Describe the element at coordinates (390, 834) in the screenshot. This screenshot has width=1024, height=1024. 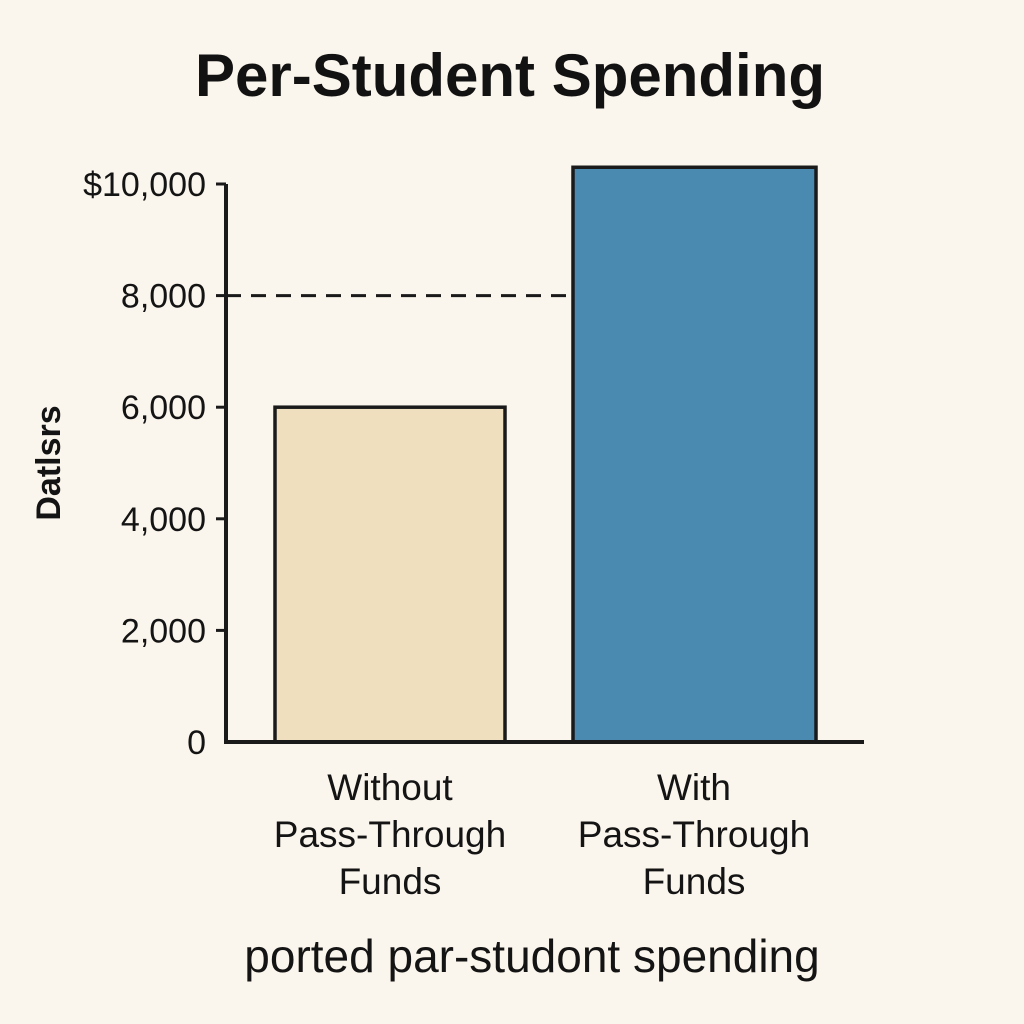
I see `x-category-label: Without Pass-Through Funds` at that location.